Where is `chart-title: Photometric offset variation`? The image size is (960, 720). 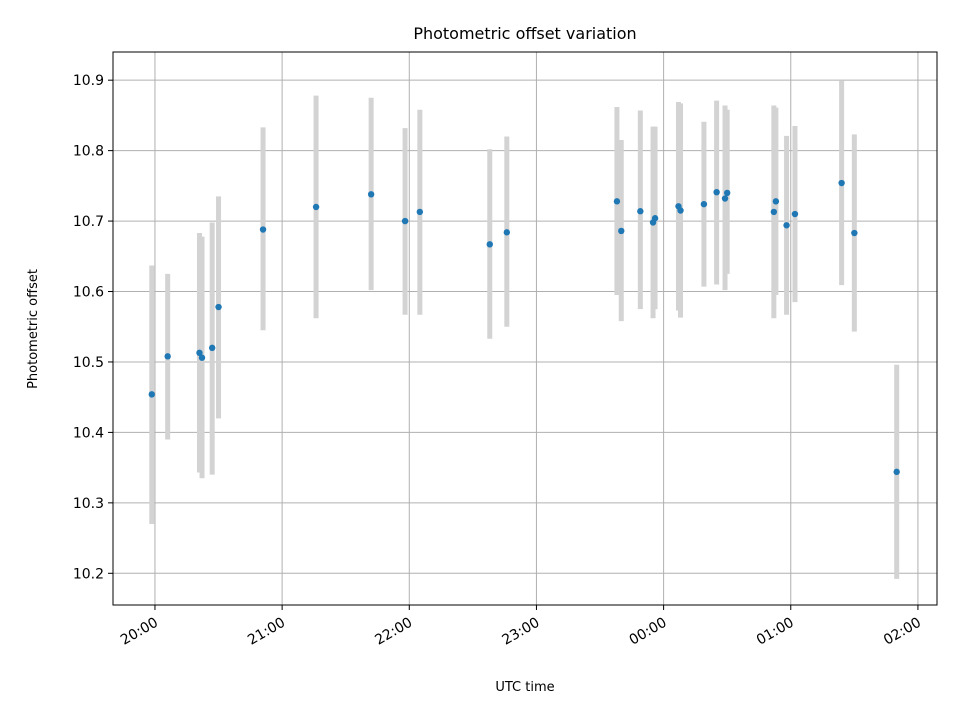 chart-title: Photometric offset variation is located at coordinates (524, 33).